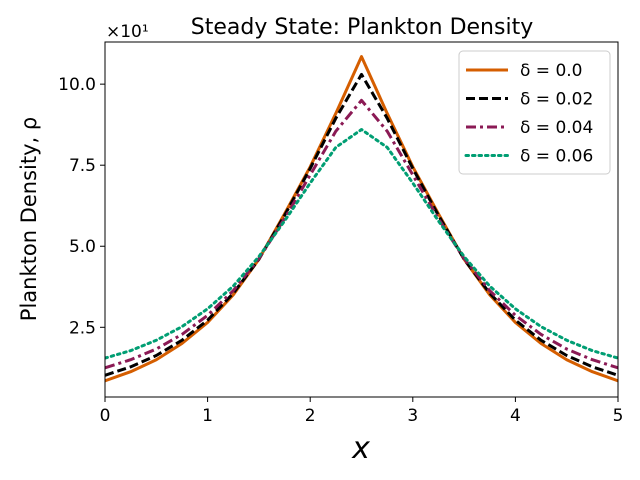 This screenshot has height=480, width=640. What do you see at coordinates (551, 71) in the screenshot?
I see `legend-label-1: δ = 0.0` at bounding box center [551, 71].